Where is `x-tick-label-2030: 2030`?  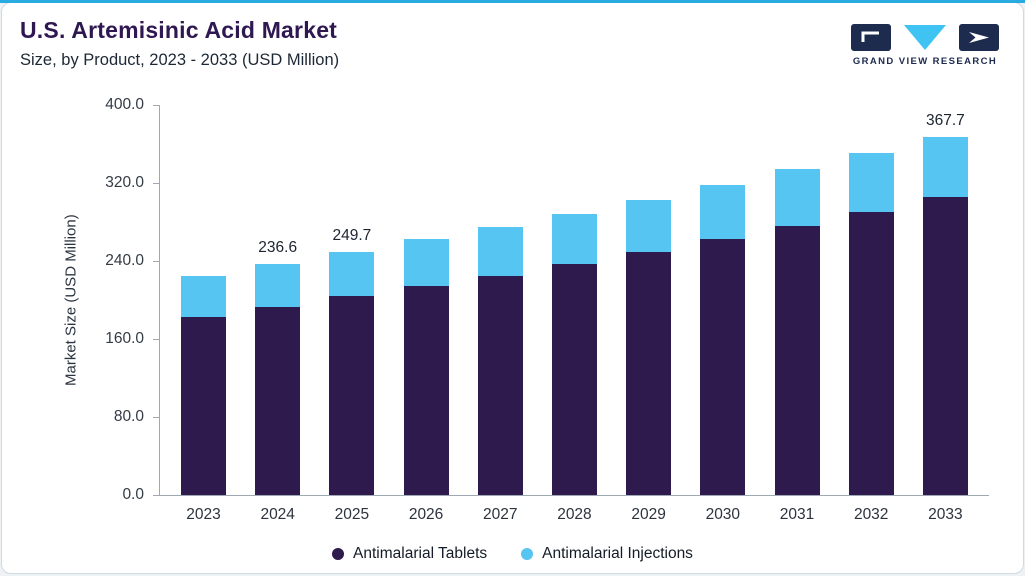 x-tick-label-2030: 2030 is located at coordinates (723, 514).